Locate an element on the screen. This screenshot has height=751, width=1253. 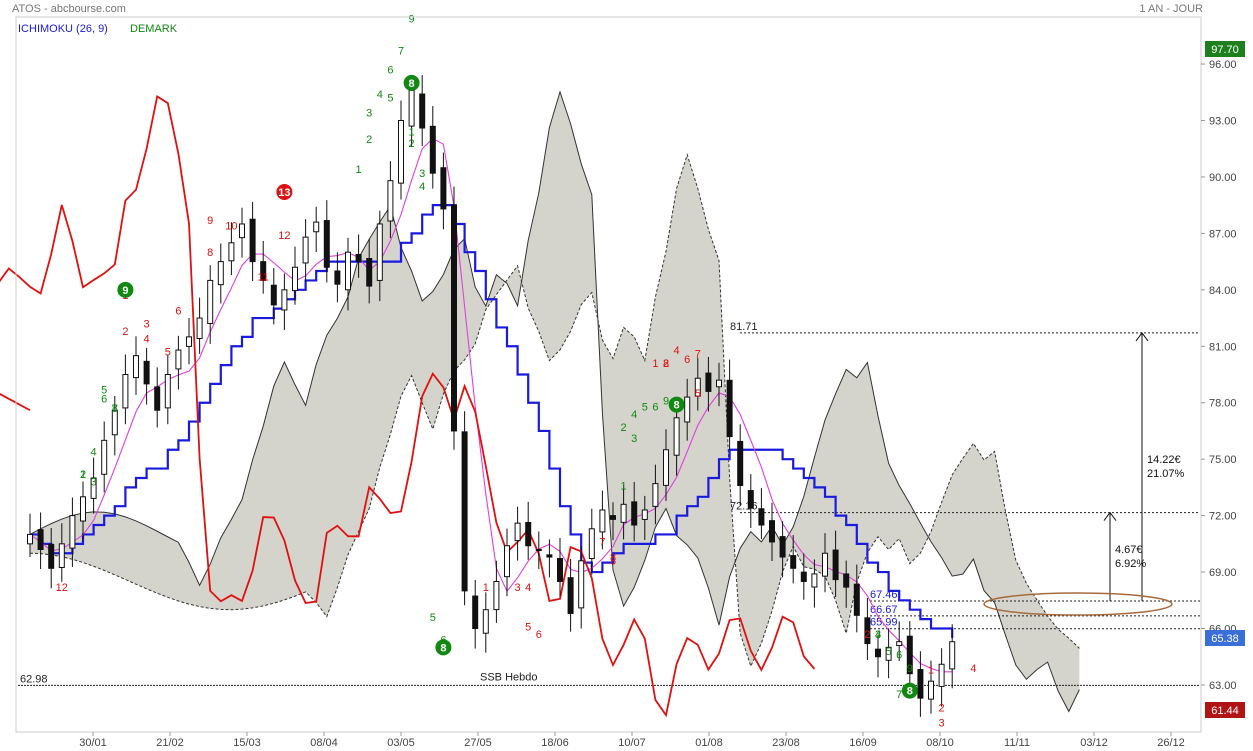
chart-title: ATOS - abcbourse.com is located at coordinates (69, 9).